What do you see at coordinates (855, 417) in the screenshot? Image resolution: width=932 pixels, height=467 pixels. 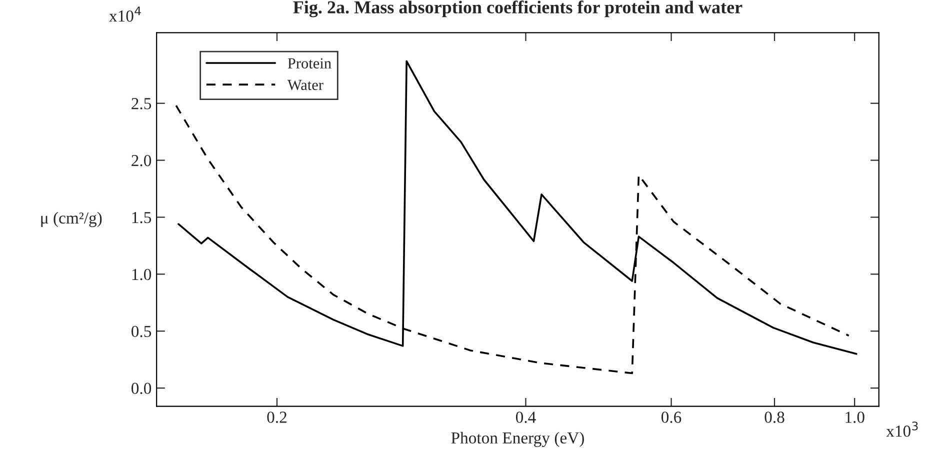 I see `x-tick-label: 1.0` at bounding box center [855, 417].